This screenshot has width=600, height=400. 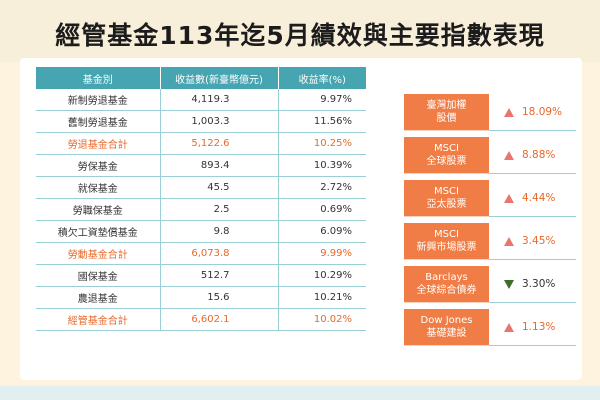 I want to click on fund-name-cell: 勞動基金合計, so click(x=98, y=253).